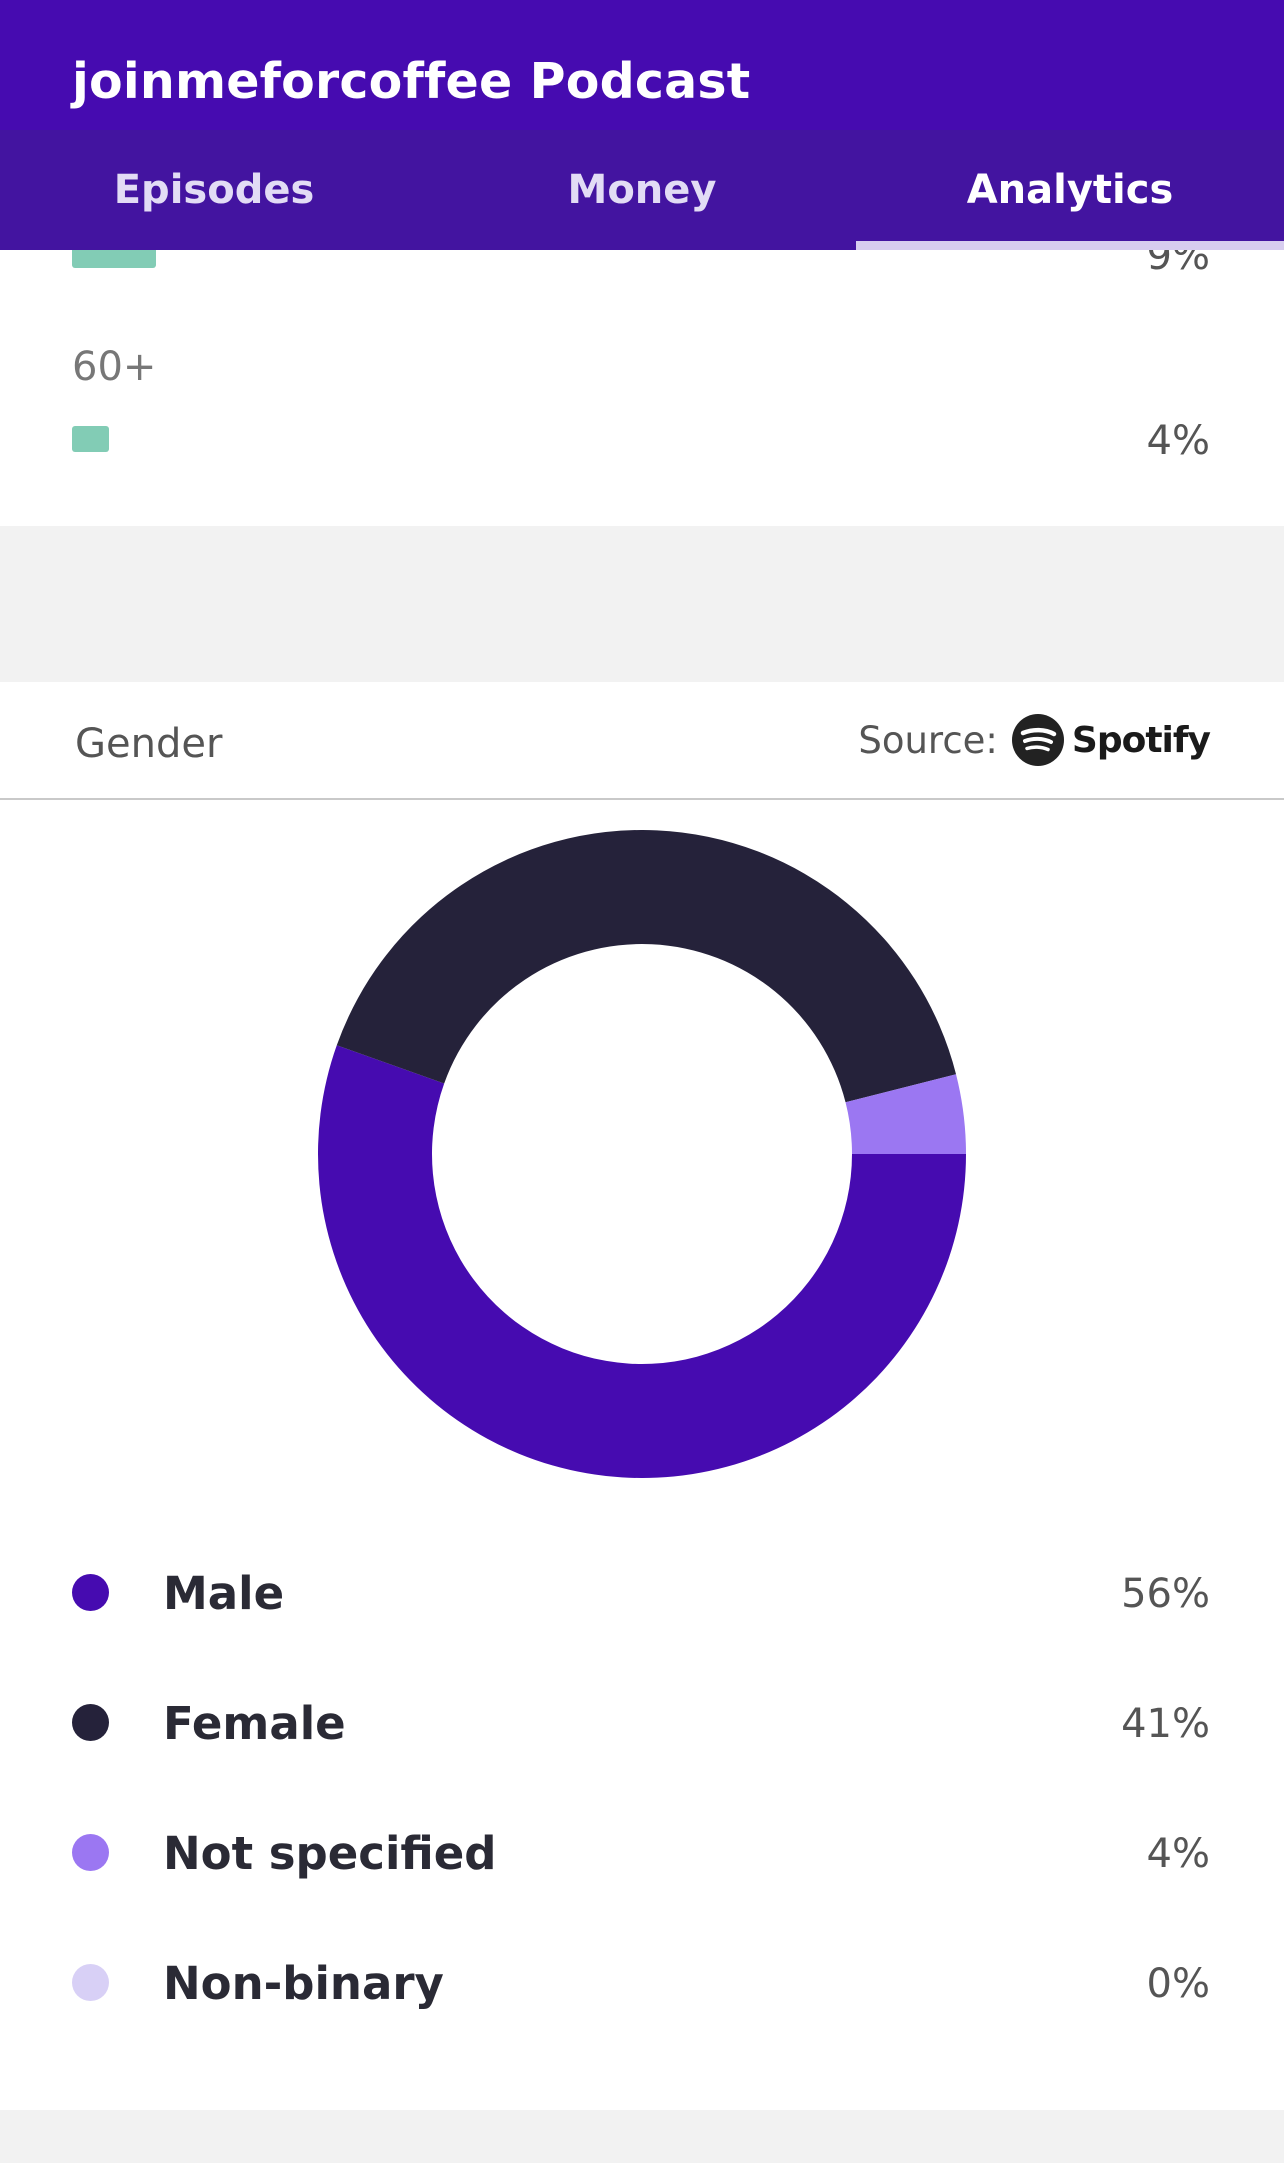 Image resolution: width=1284 pixels, height=2163 pixels. Describe the element at coordinates (1070, 190) in the screenshot. I see `tab-analytics: Analytics` at that location.